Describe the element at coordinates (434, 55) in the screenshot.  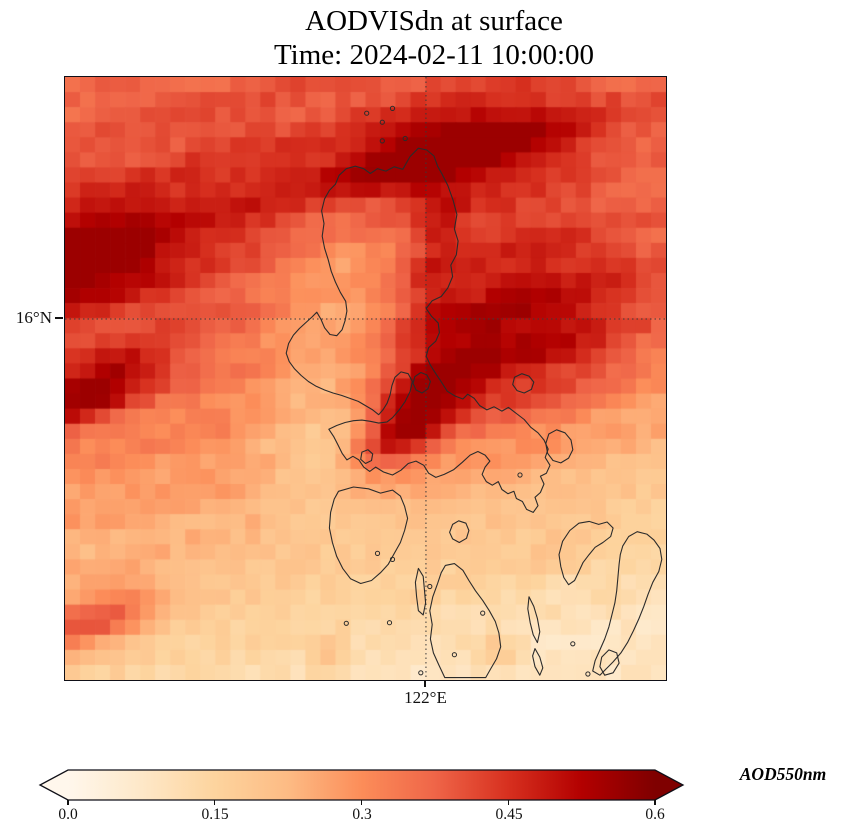
I see `plot-subtitle-time: Time: 2024-02-11 10:00:00` at that location.